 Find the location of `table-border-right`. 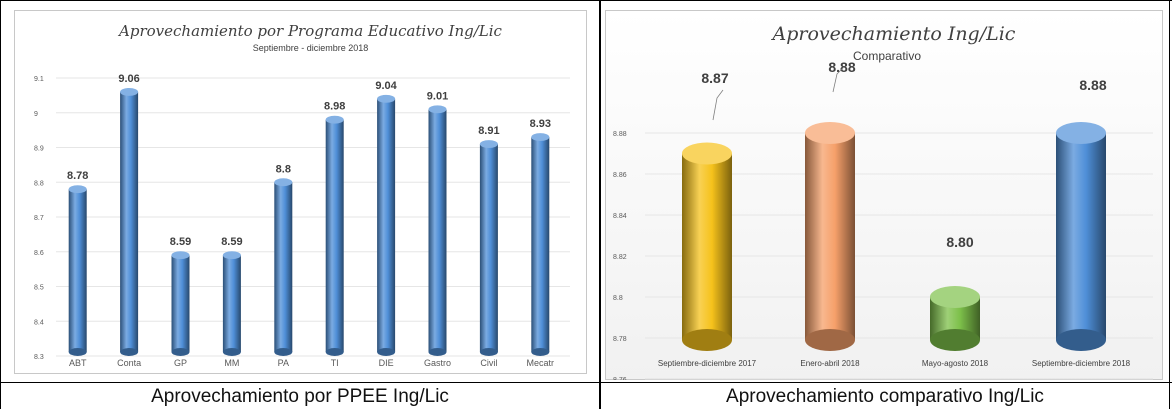

table-border-right is located at coordinates (1169, 204).